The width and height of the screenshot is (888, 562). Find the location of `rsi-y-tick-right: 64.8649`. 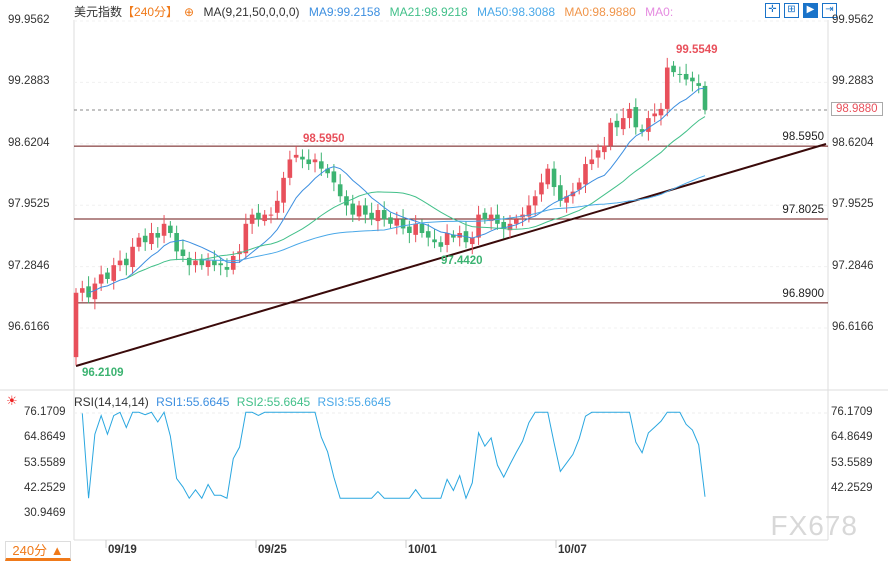

rsi-y-tick-right: 64.8649 is located at coordinates (852, 437).